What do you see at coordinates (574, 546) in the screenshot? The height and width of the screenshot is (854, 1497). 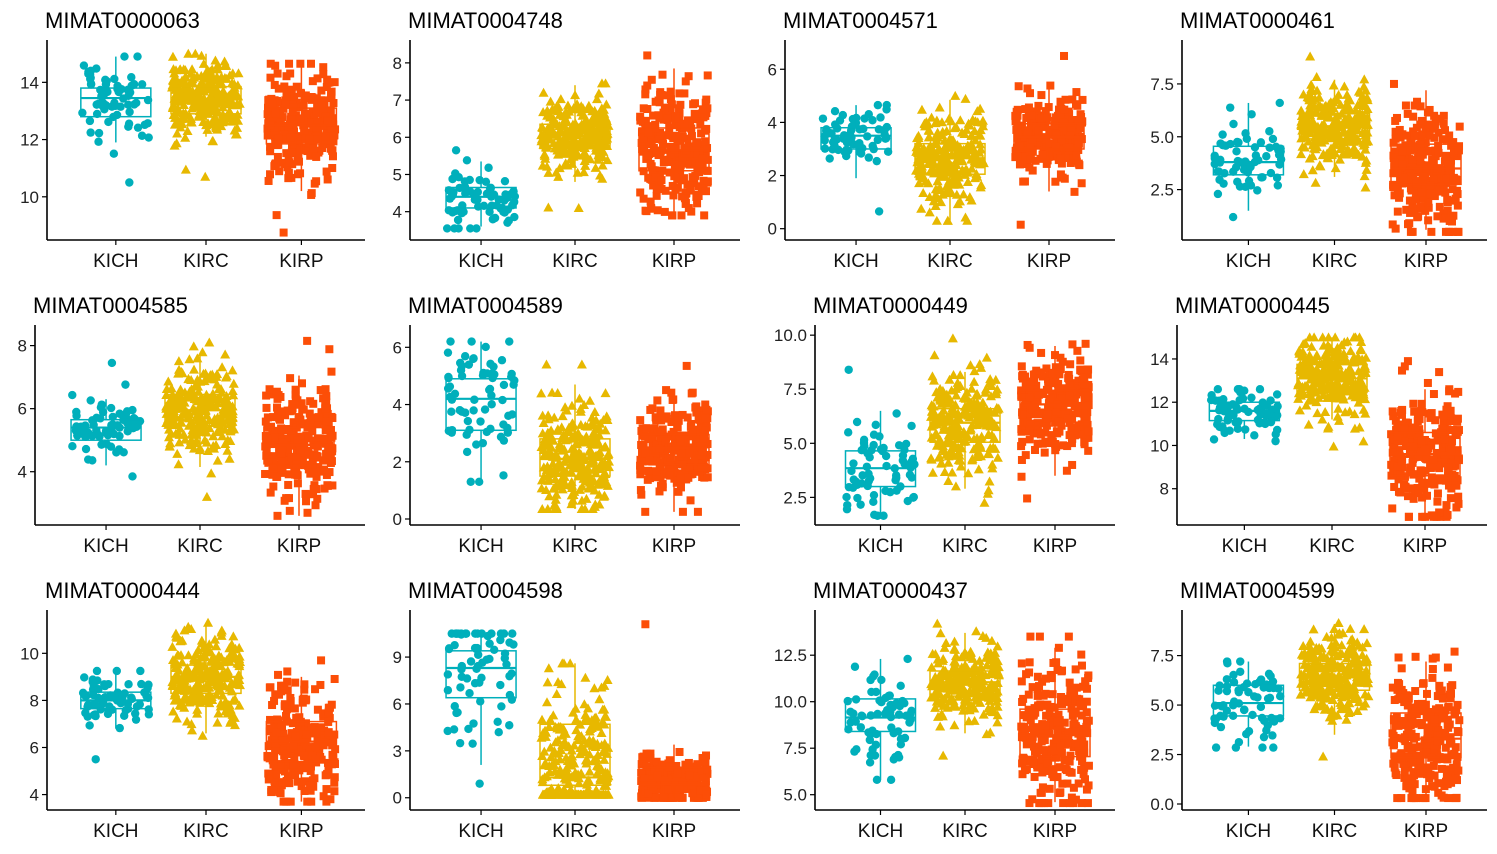 I see `x-tick-label: KIRC` at bounding box center [574, 546].